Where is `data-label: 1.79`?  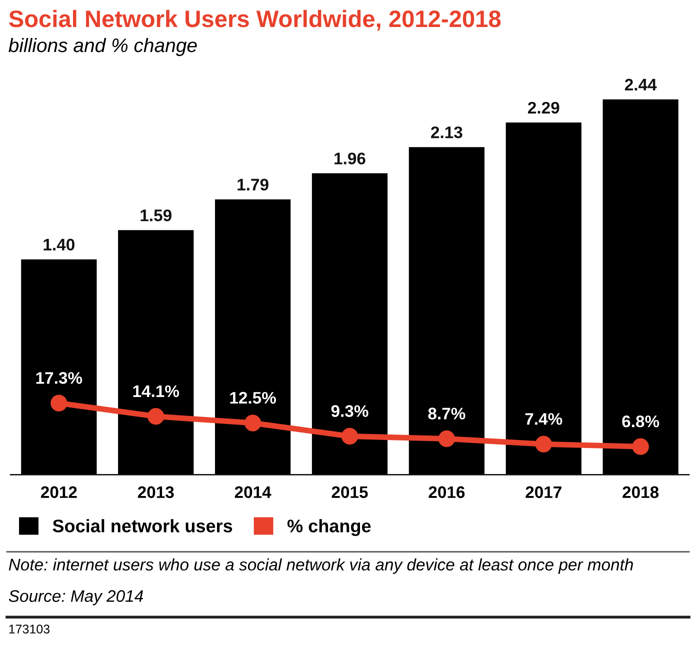
data-label: 1.79 is located at coordinates (253, 184).